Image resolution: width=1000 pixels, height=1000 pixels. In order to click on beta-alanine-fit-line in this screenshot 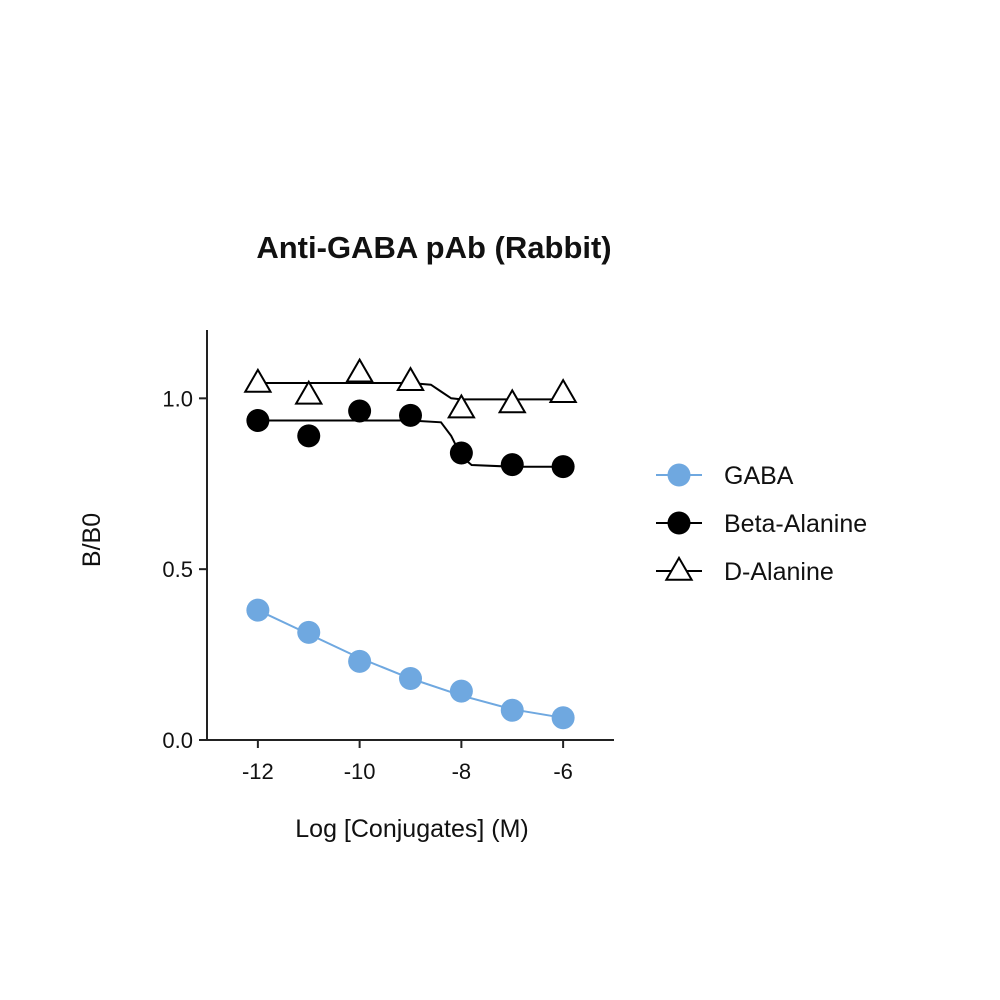, I will do `click(410, 443)`.